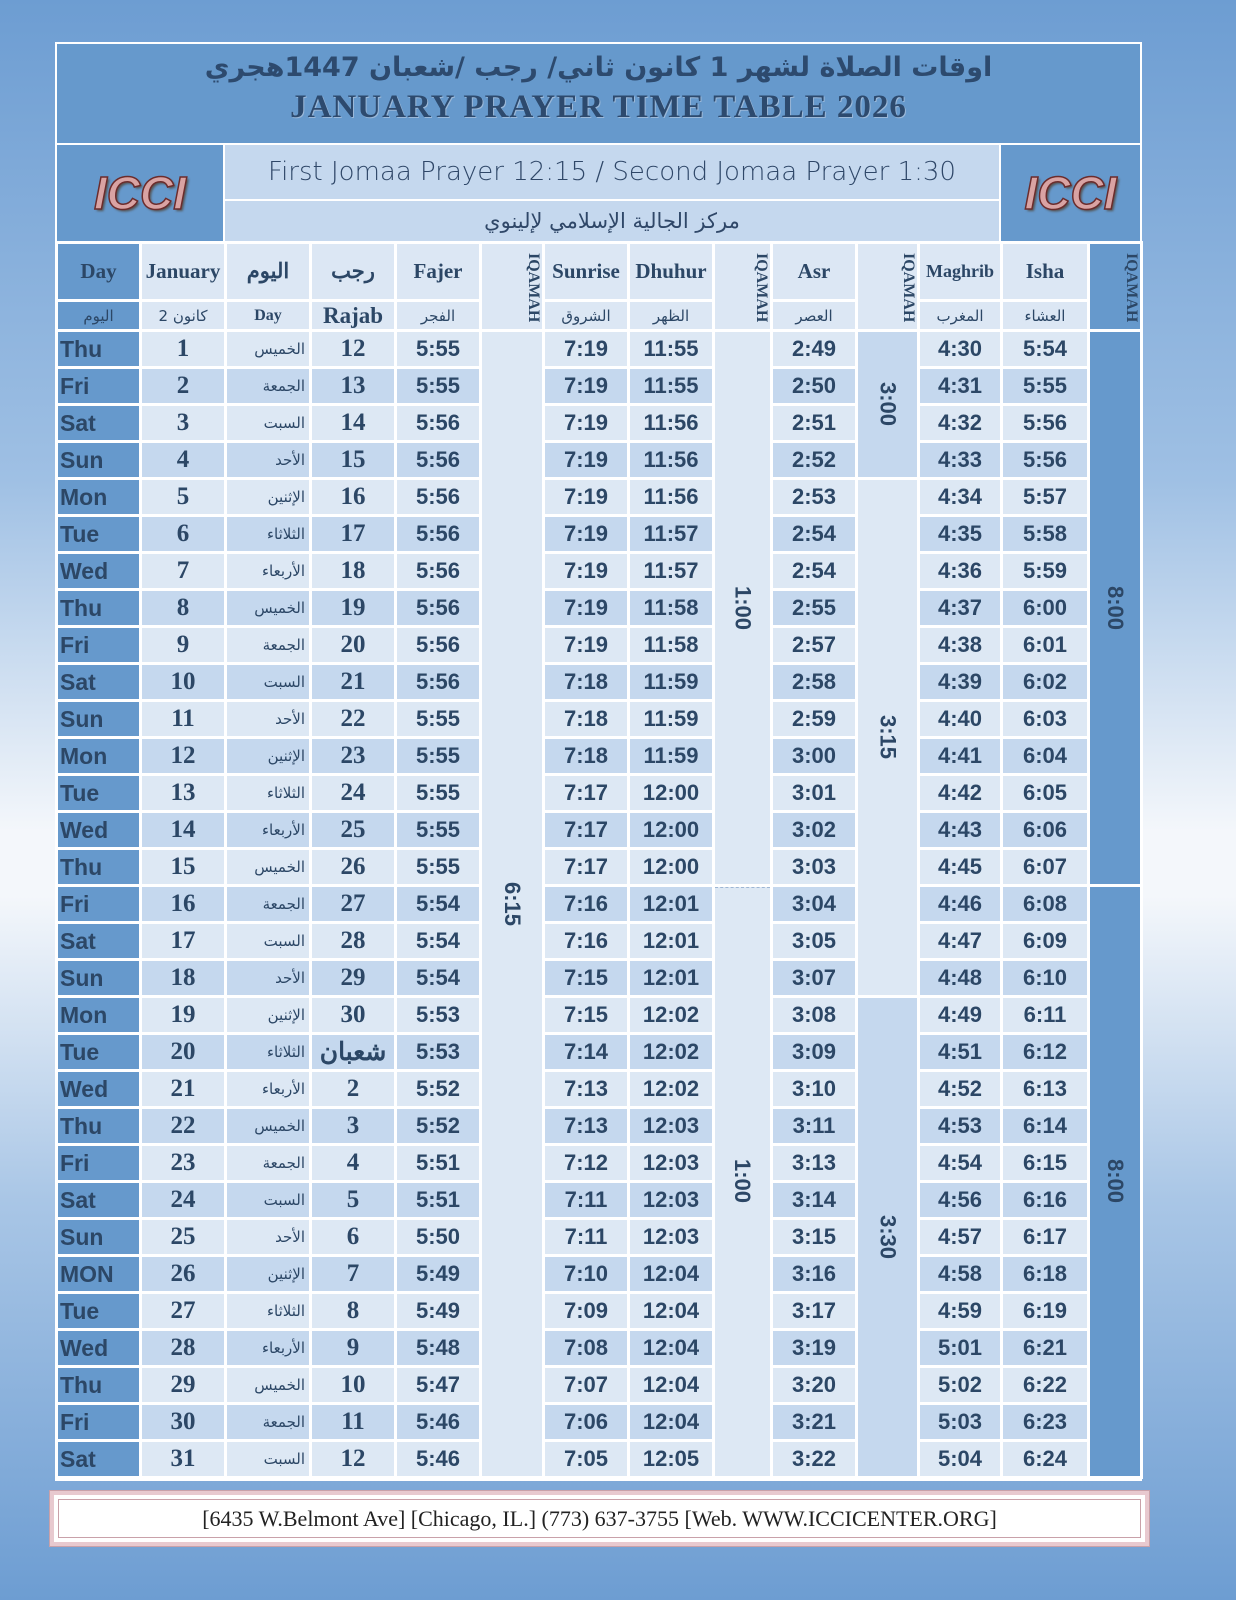  What do you see at coordinates (1045, 682) in the screenshot?
I see `isha-cell: 6:02` at bounding box center [1045, 682].